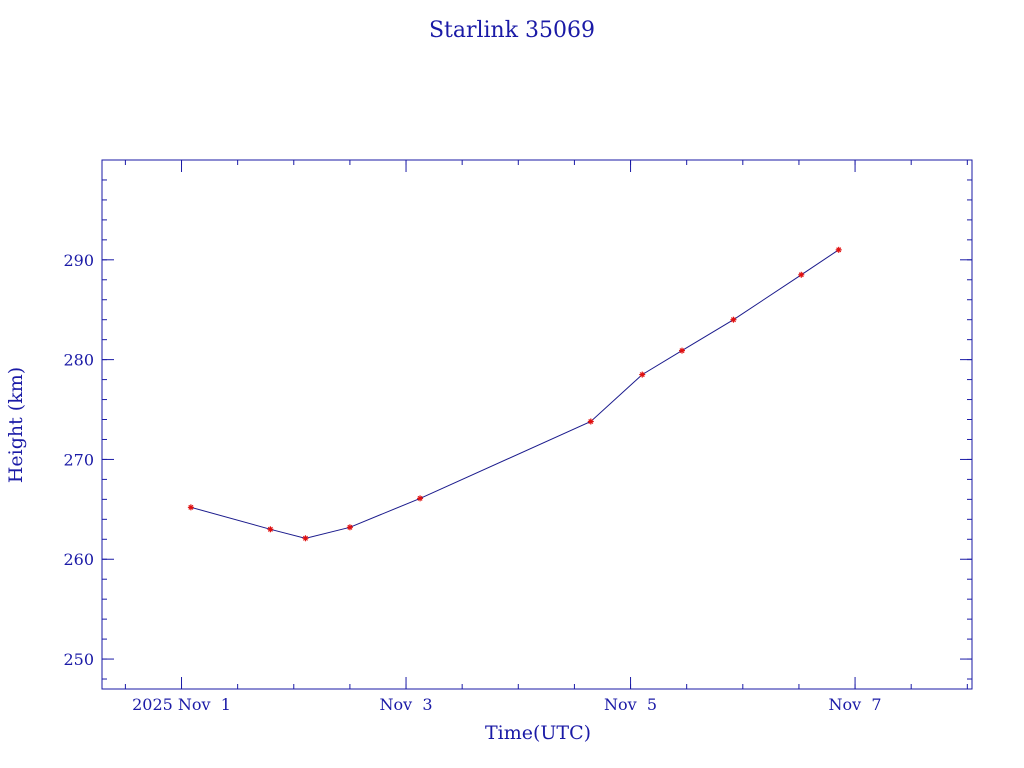  What do you see at coordinates (855, 704) in the screenshot?
I see `x-tick-label: Nov 7` at bounding box center [855, 704].